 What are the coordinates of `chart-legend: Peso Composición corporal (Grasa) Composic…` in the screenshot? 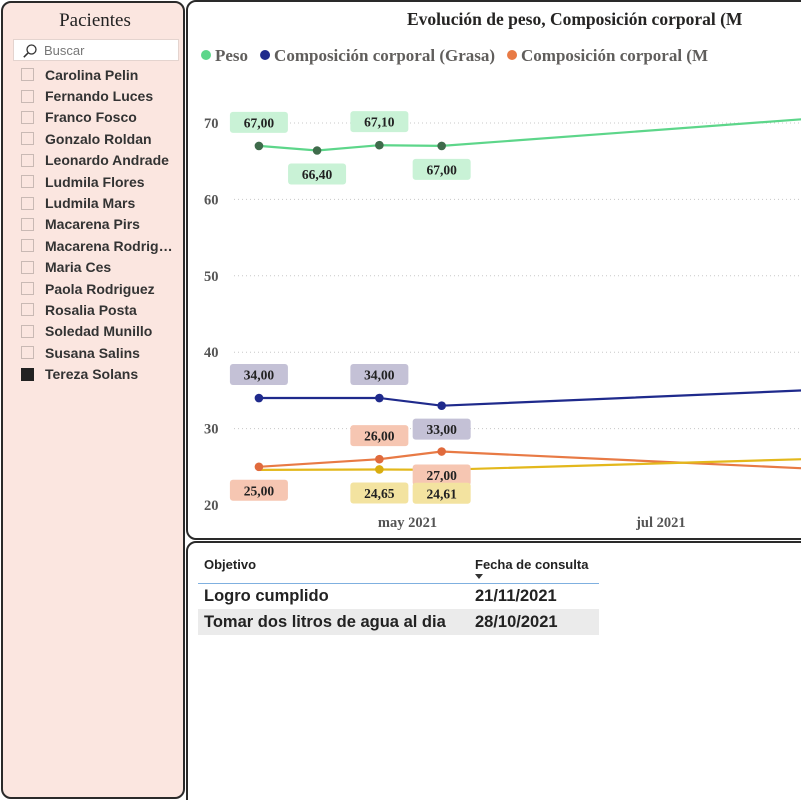 It's located at (454, 55).